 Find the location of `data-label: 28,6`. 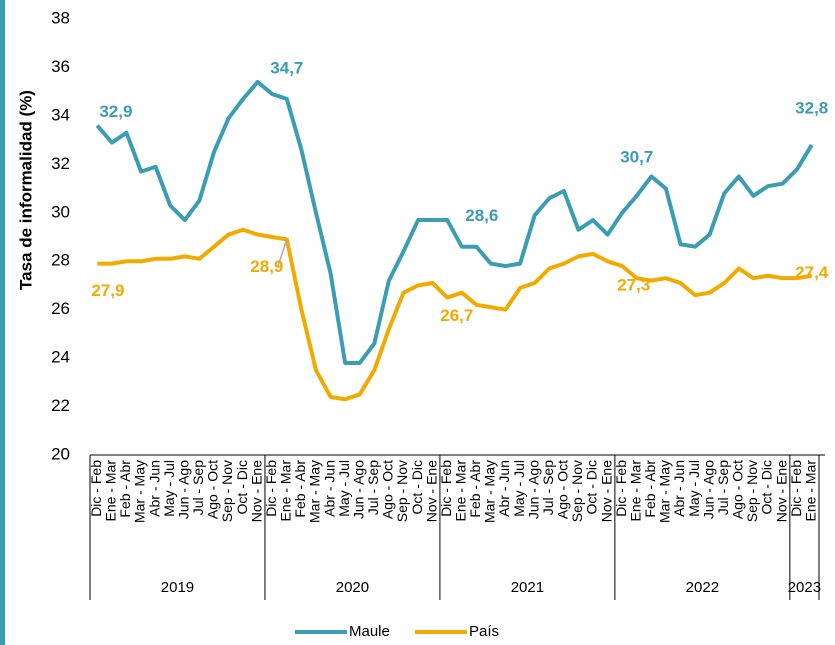

data-label: 28,6 is located at coordinates (481, 215).